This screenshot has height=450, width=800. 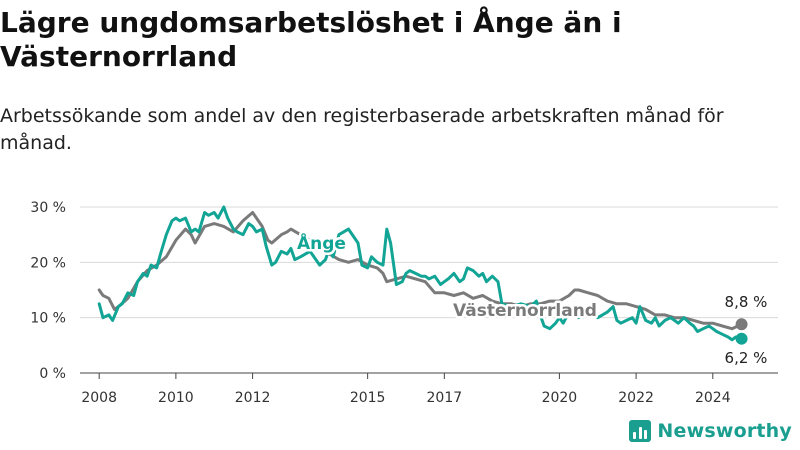 What do you see at coordinates (741, 338) in the screenshot?
I see `end-point-ange` at bounding box center [741, 338].